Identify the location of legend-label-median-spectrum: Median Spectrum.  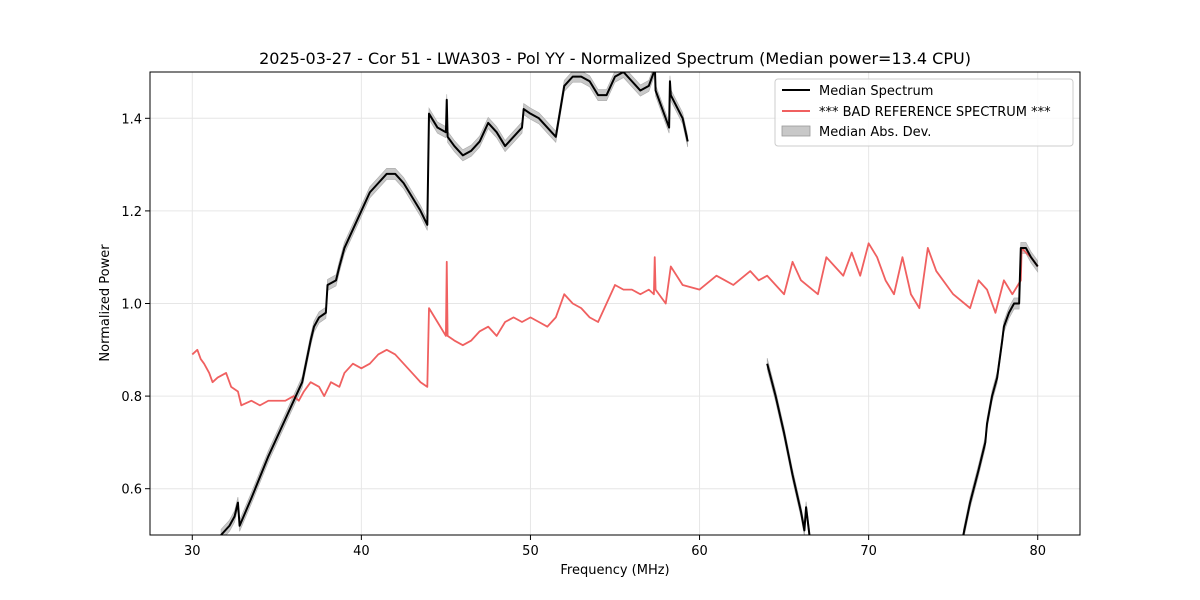
(876, 91).